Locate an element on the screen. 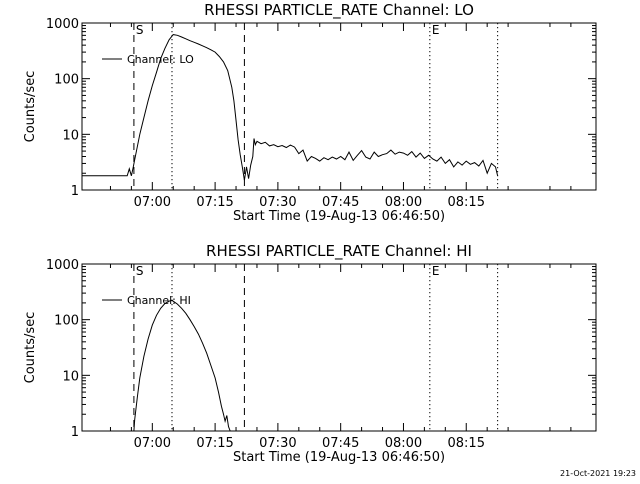  timestamp-stamp: 21-Oct-2021 19:23 is located at coordinates (598, 473).